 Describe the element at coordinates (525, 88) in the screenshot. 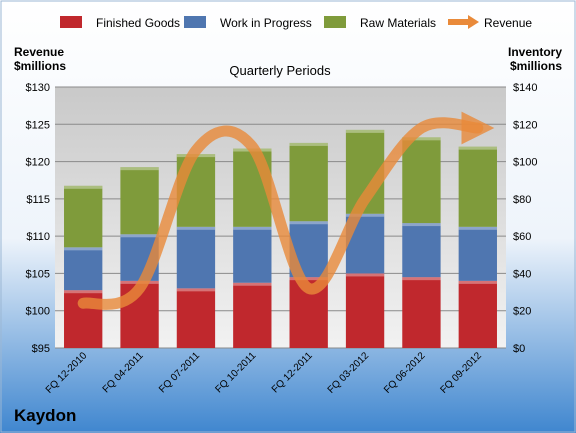

I see `right-tick-label: $140` at that location.